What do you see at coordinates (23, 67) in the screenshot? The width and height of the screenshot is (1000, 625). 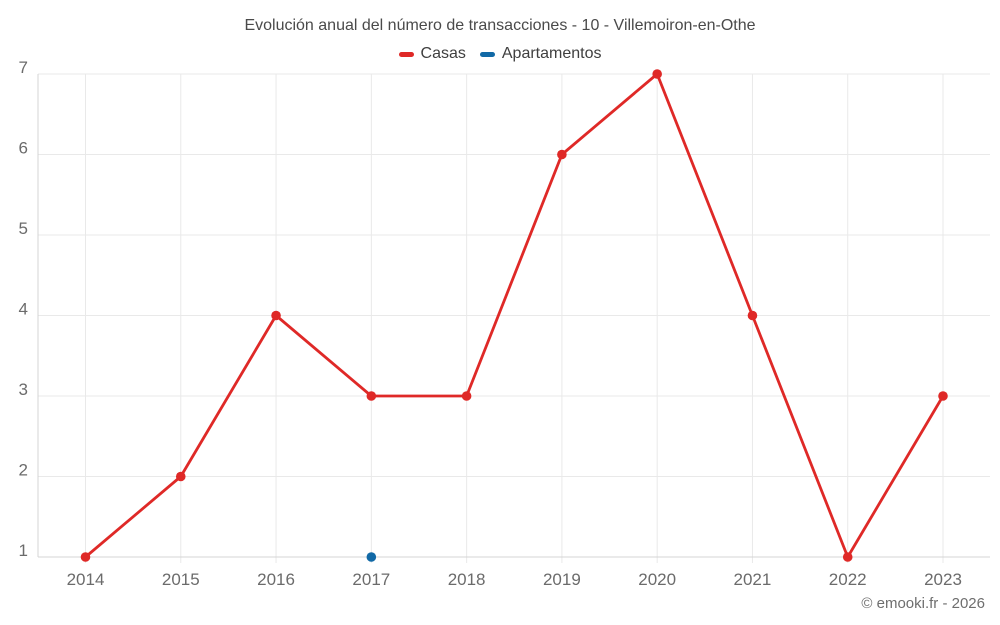 I see `y-axis-tick-label: 7` at bounding box center [23, 67].